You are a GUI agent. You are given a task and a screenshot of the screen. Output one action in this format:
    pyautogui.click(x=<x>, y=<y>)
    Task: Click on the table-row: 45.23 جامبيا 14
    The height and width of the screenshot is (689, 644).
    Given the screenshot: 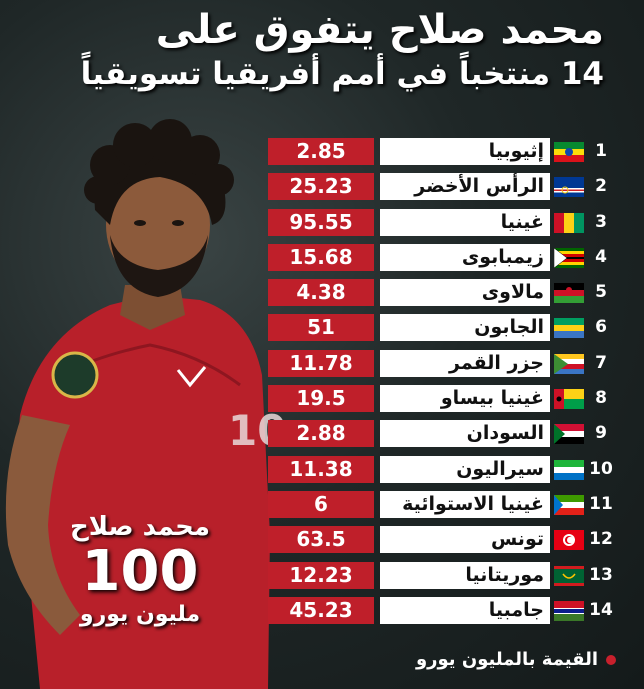 What is the action you would take?
    pyautogui.click(x=443, y=610)
    